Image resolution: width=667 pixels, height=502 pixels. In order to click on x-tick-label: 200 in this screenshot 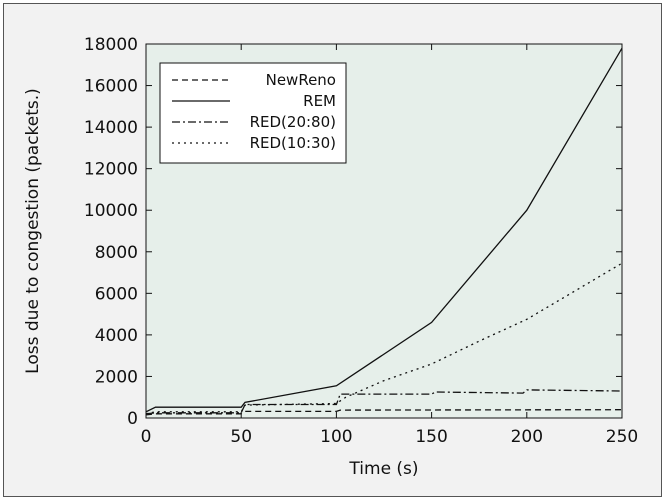, I will do `click(527, 437)`.